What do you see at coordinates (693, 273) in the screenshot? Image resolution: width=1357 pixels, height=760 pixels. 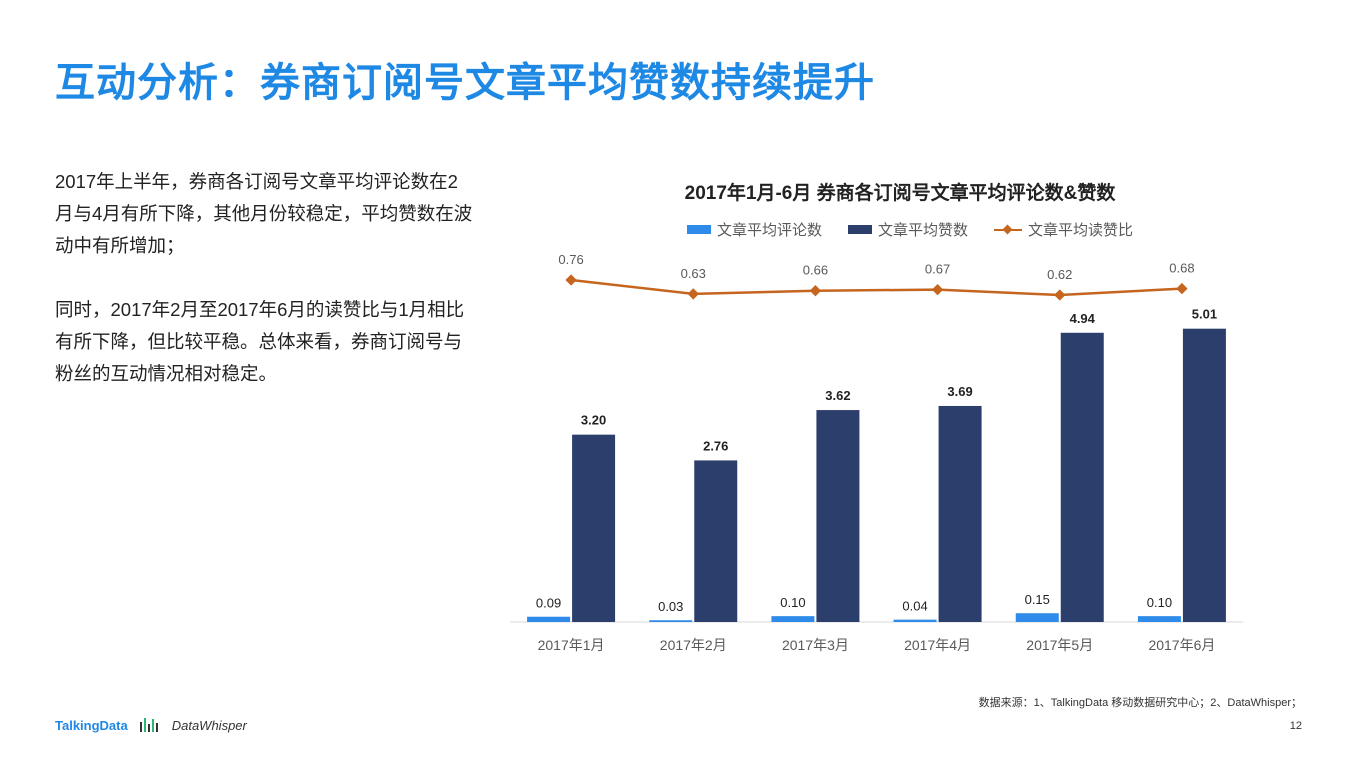 I see `data-label-ratio: 0.63` at bounding box center [693, 273].